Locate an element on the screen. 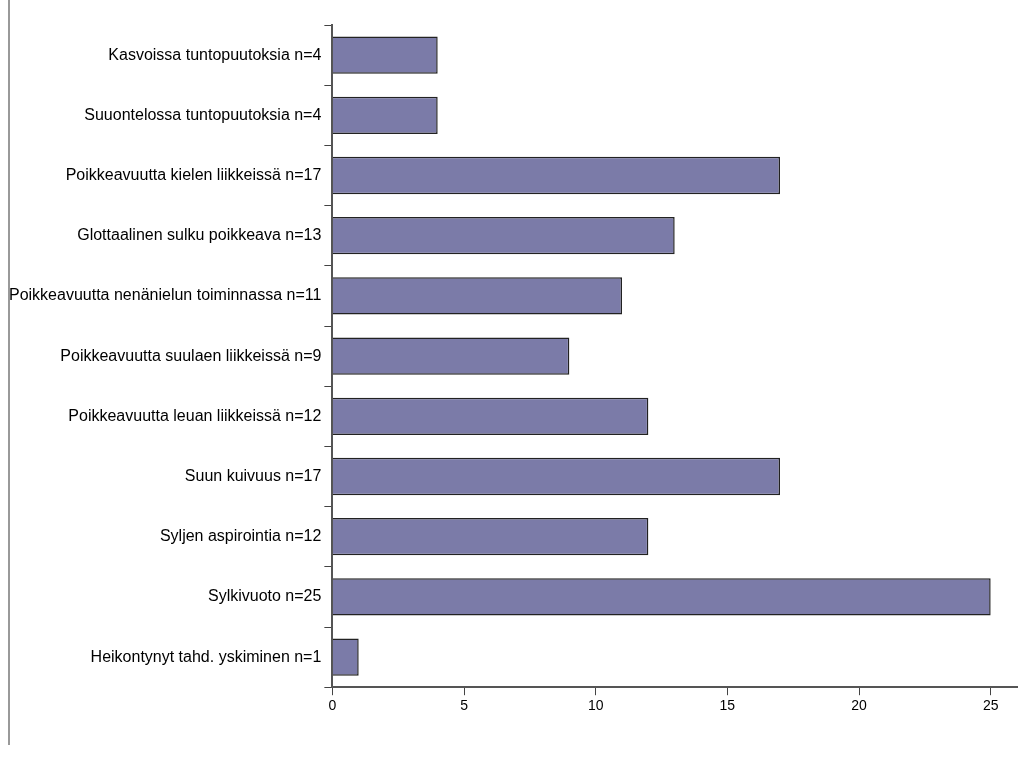  y-tick-label: Poikkeavuutta leuan liikkeissä n=12 is located at coordinates (195, 415).